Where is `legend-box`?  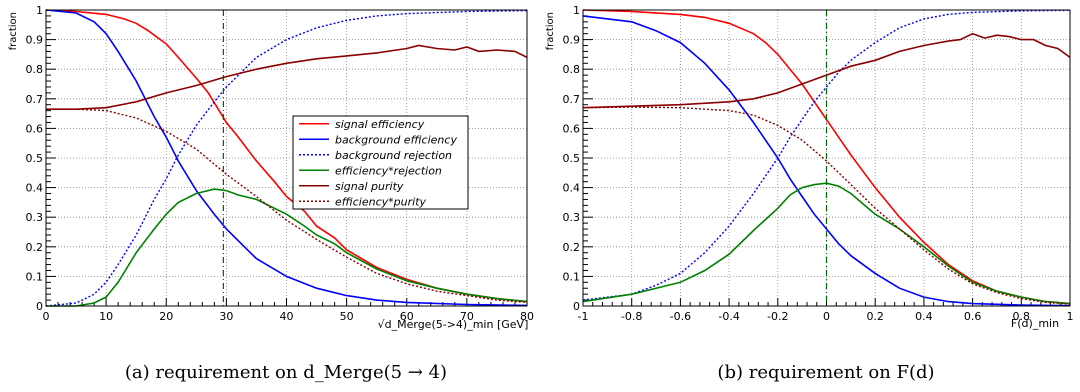
legend-box is located at coordinates (380, 162).